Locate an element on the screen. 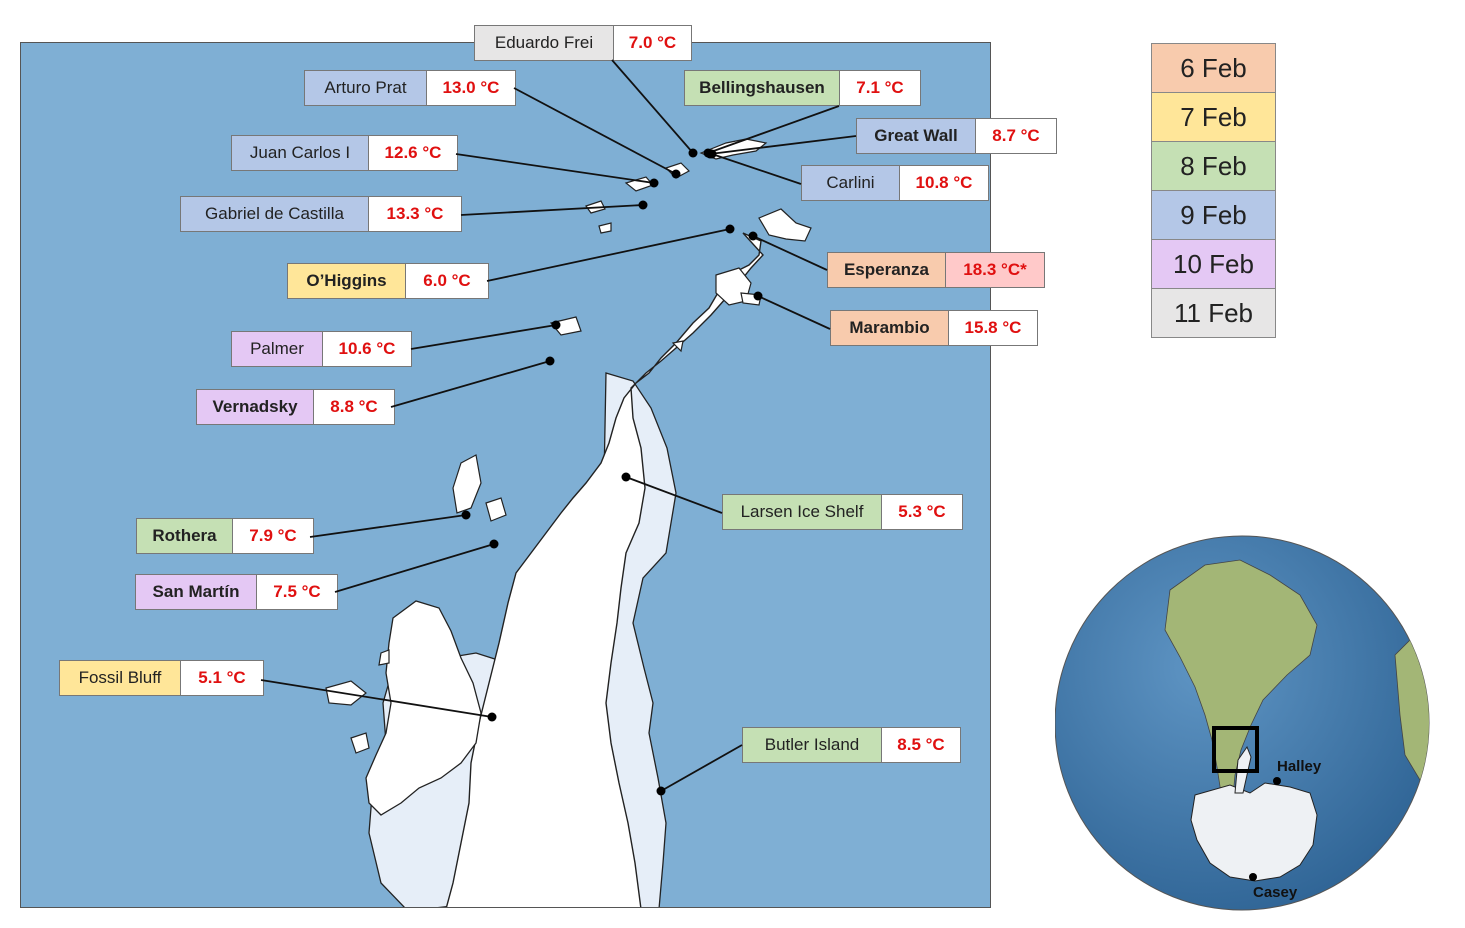  casey-dot is located at coordinates (1253, 877).